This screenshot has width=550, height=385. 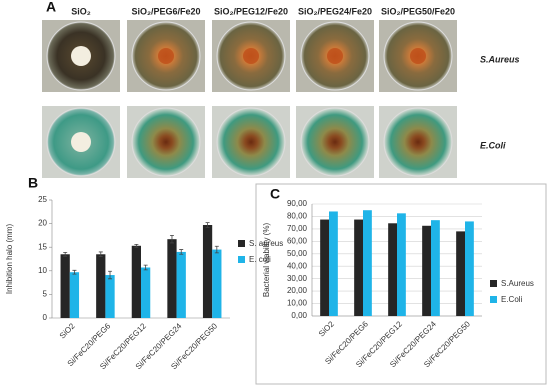 What do you see at coordinates (42, 270) in the screenshot?
I see `y-tick-label: 10` at bounding box center [42, 270].